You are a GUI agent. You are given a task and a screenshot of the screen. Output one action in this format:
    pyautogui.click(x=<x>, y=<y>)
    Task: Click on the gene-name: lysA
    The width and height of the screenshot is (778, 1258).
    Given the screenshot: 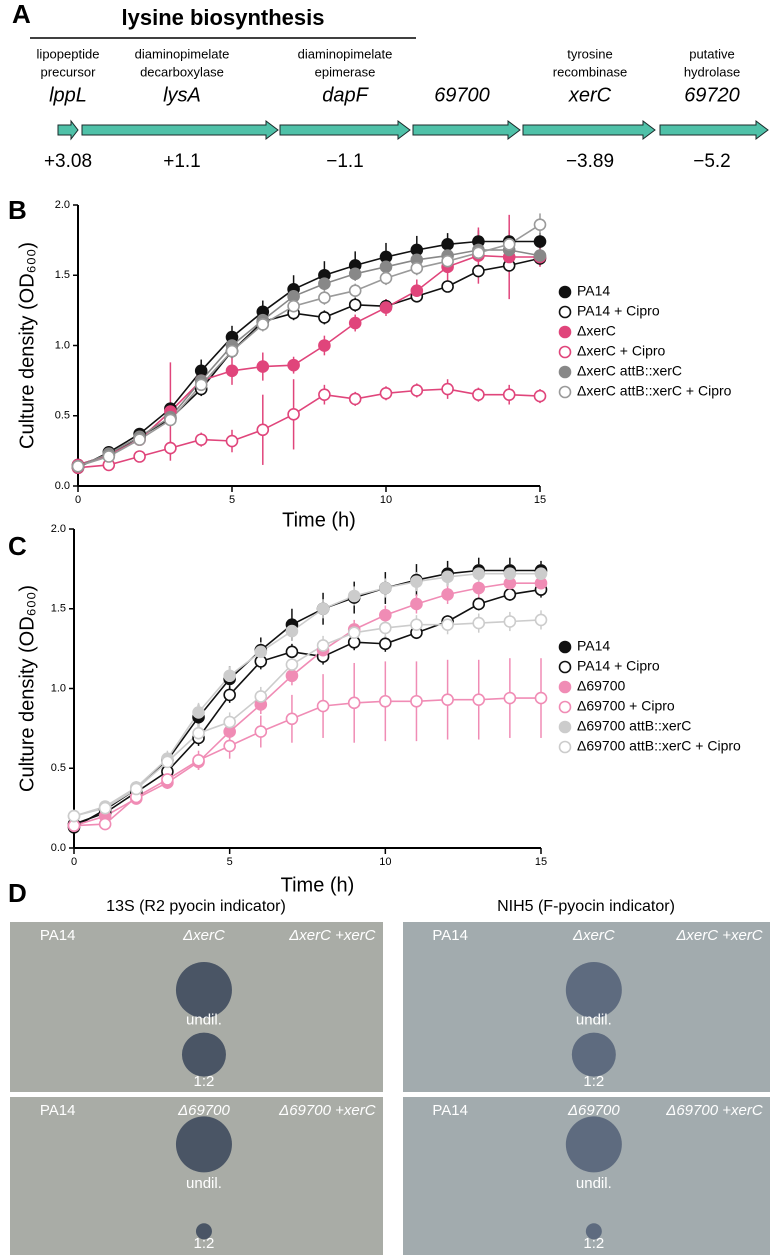 What is the action you would take?
    pyautogui.click(x=182, y=95)
    